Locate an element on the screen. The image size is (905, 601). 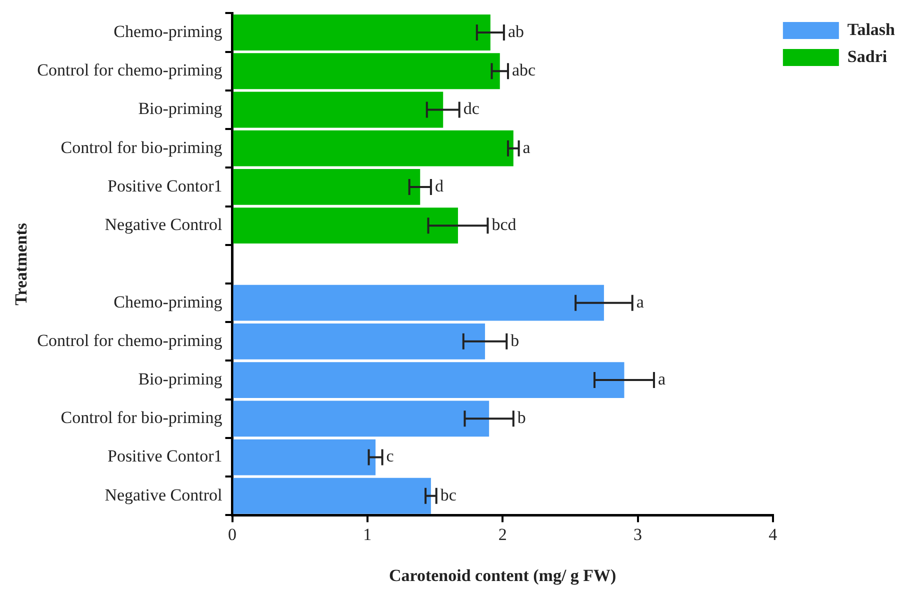
data-label: c is located at coordinates (390, 456).